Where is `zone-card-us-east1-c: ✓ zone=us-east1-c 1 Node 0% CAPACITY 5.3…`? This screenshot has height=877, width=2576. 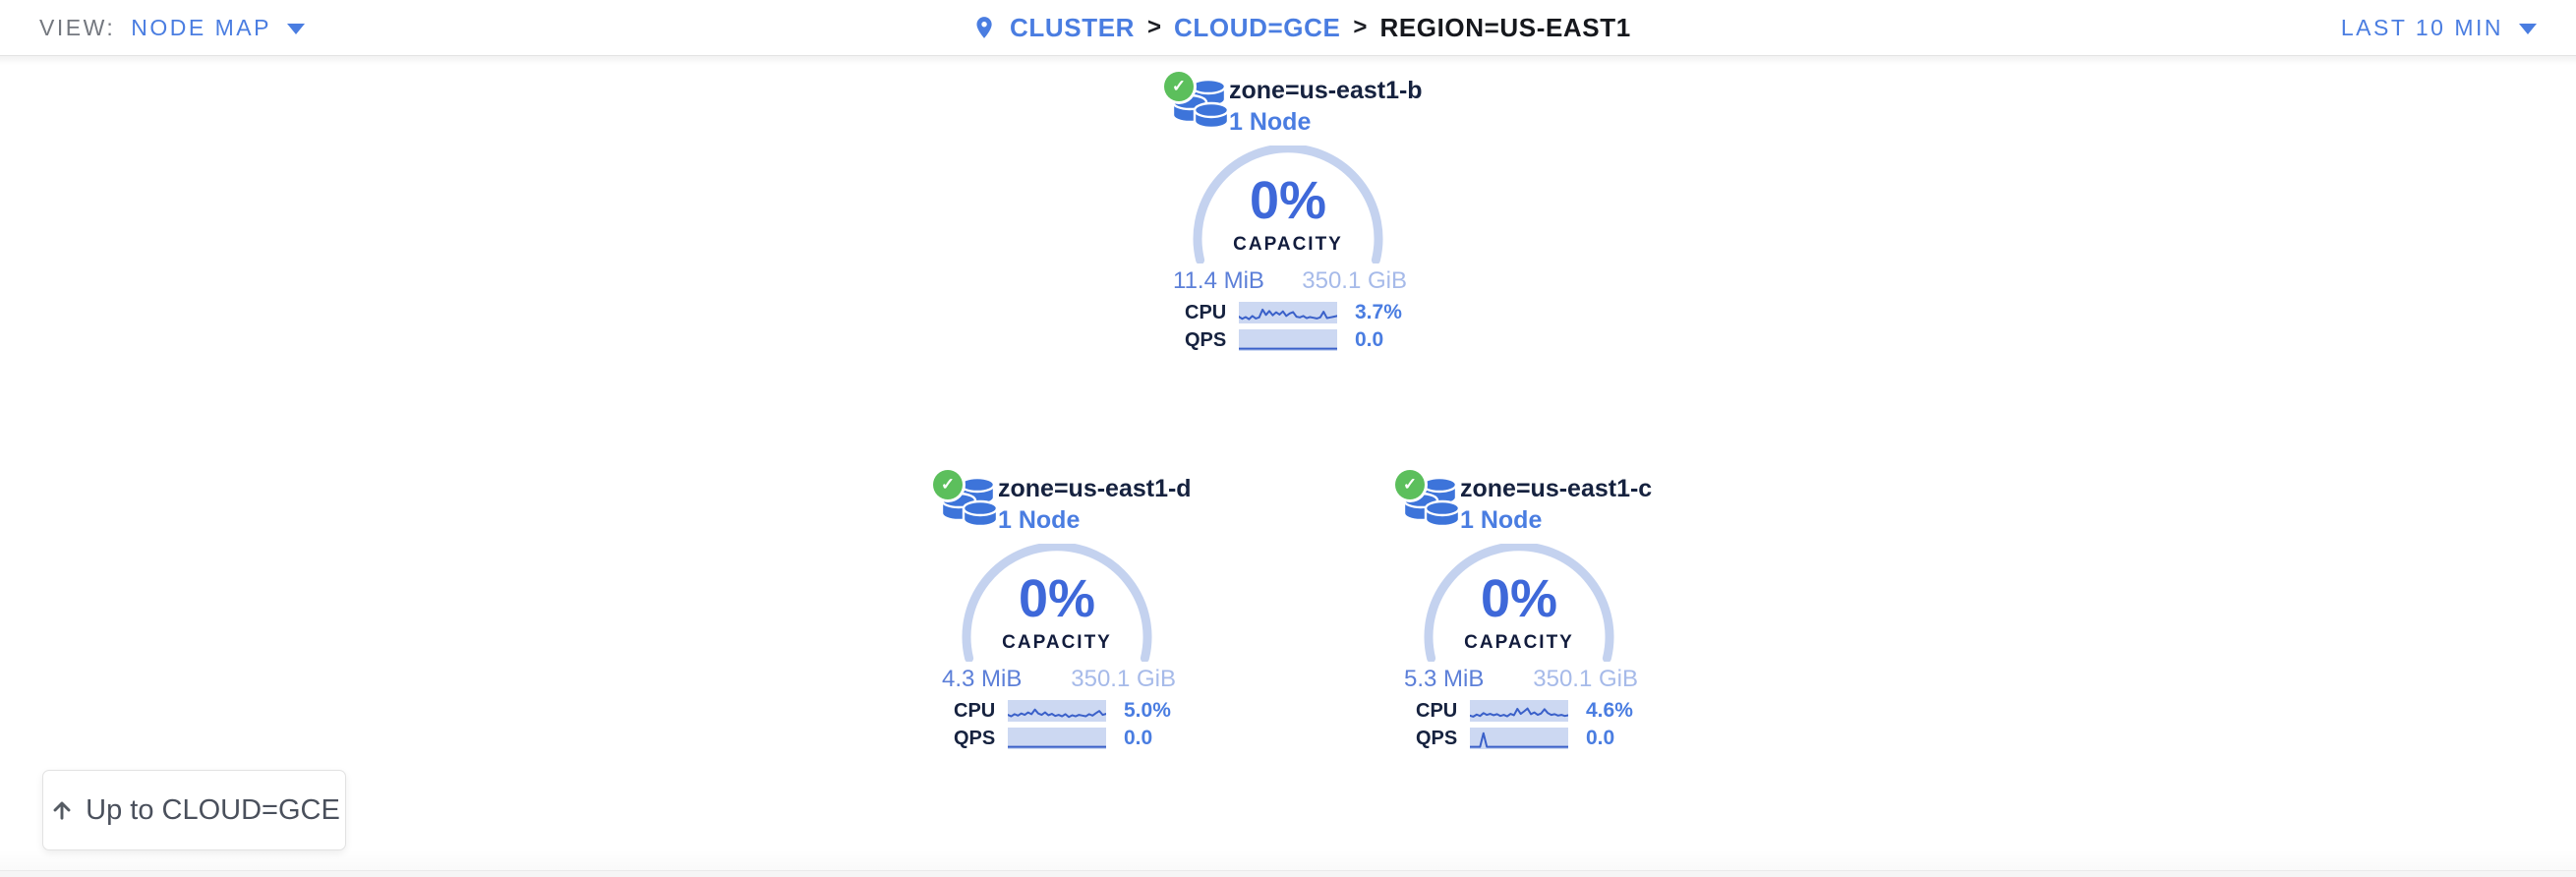 zone-card-us-east1-c: ✓ zone=us-east1-c 1 Node 0% CAPACITY 5.3… is located at coordinates (1519, 612).